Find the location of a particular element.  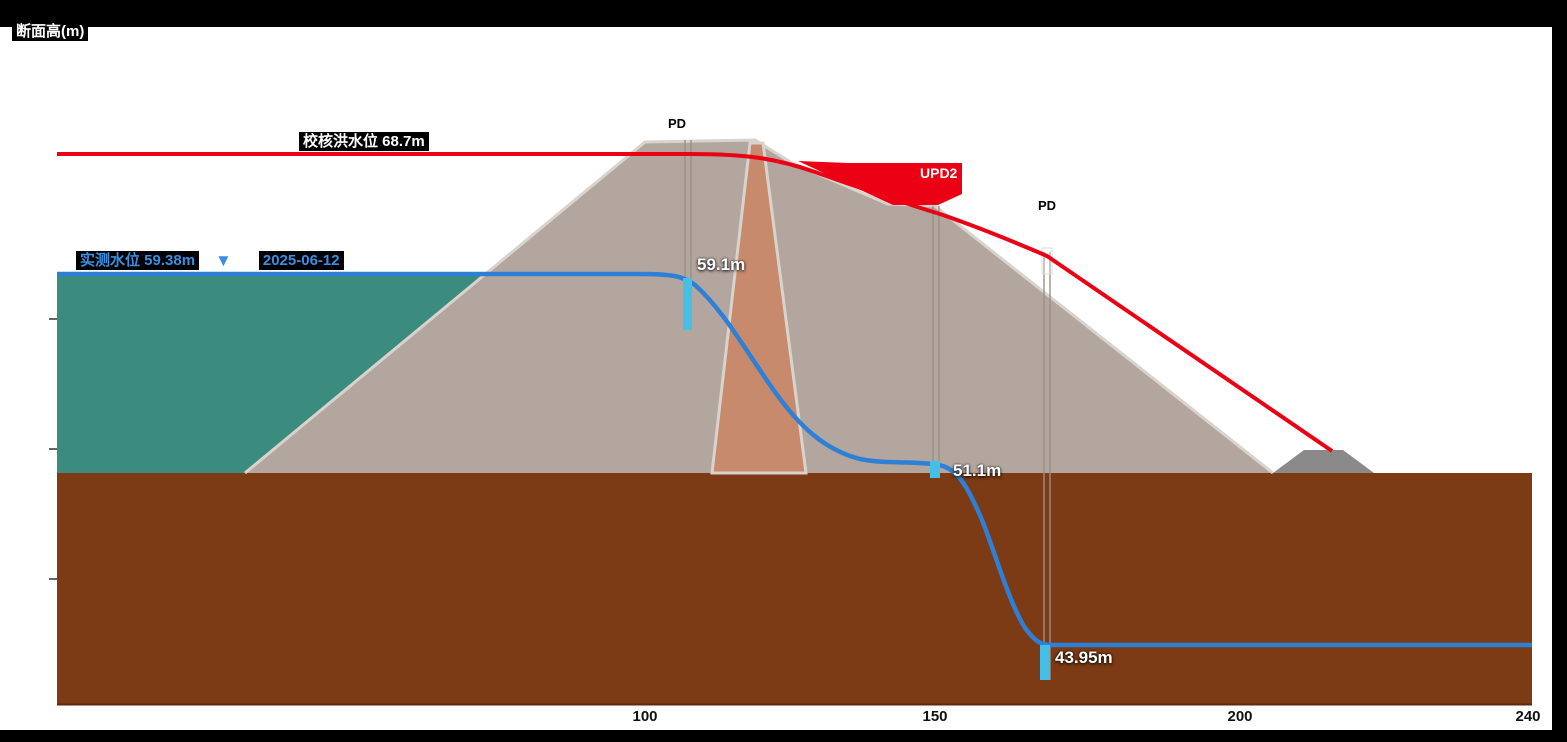

piezo-reading-2: 51.1m is located at coordinates (977, 470).